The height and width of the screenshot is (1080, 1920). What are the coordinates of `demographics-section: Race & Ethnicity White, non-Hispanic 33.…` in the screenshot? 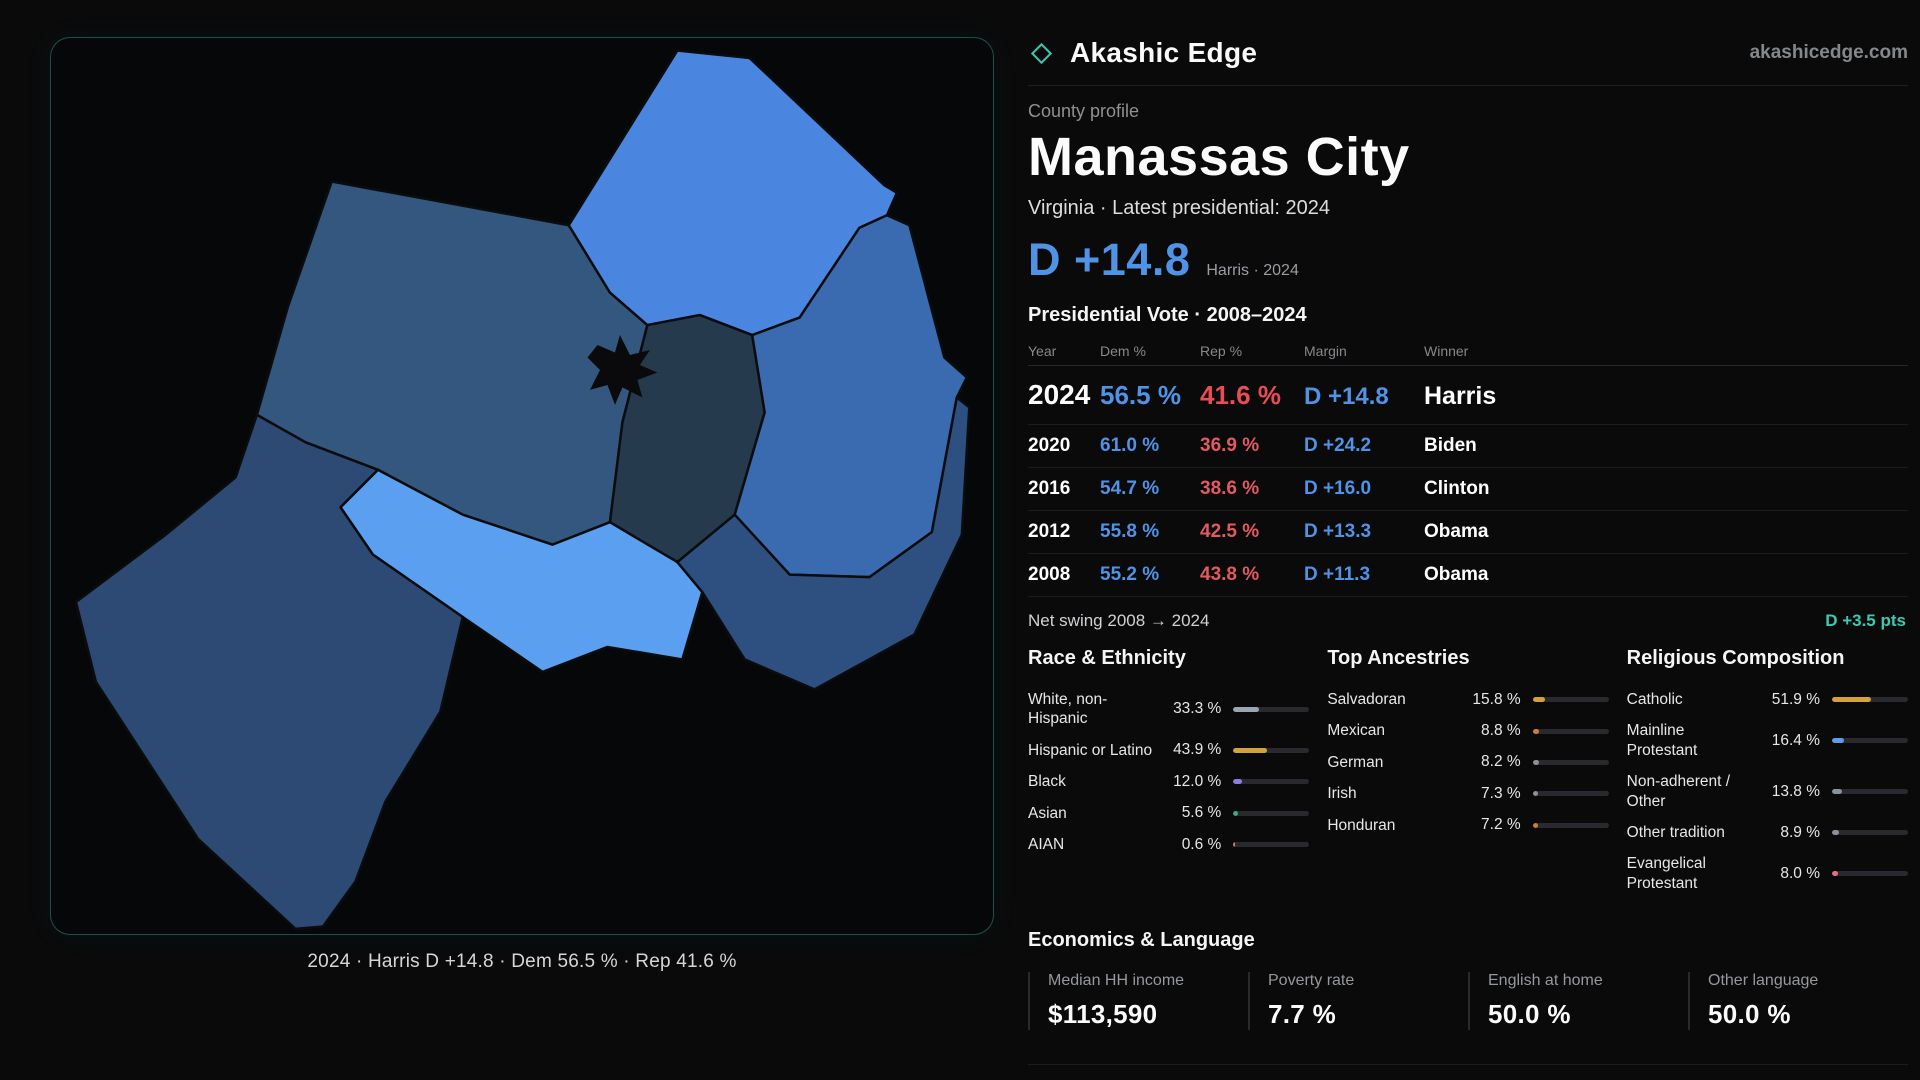 It's located at (1468, 773).